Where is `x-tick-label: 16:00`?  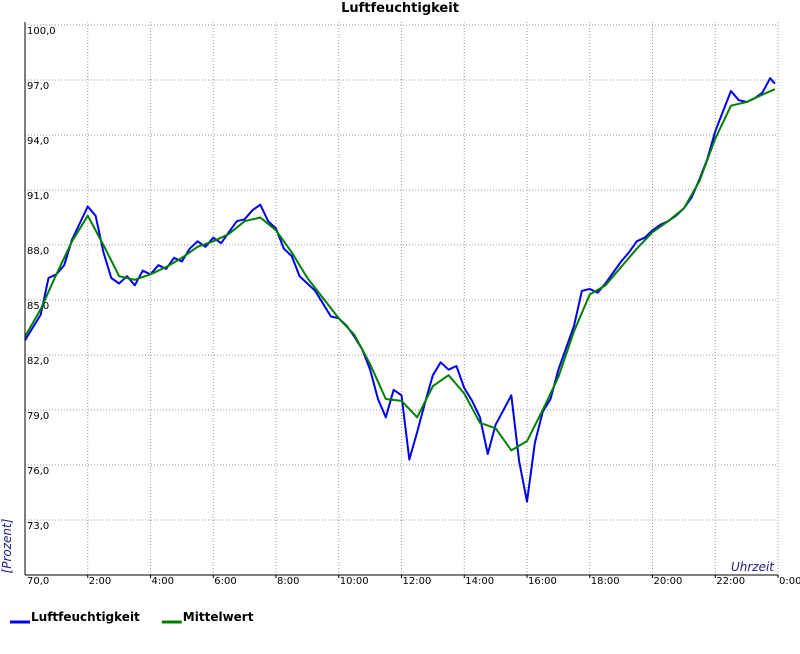 x-tick-label: 16:00 is located at coordinates (542, 581).